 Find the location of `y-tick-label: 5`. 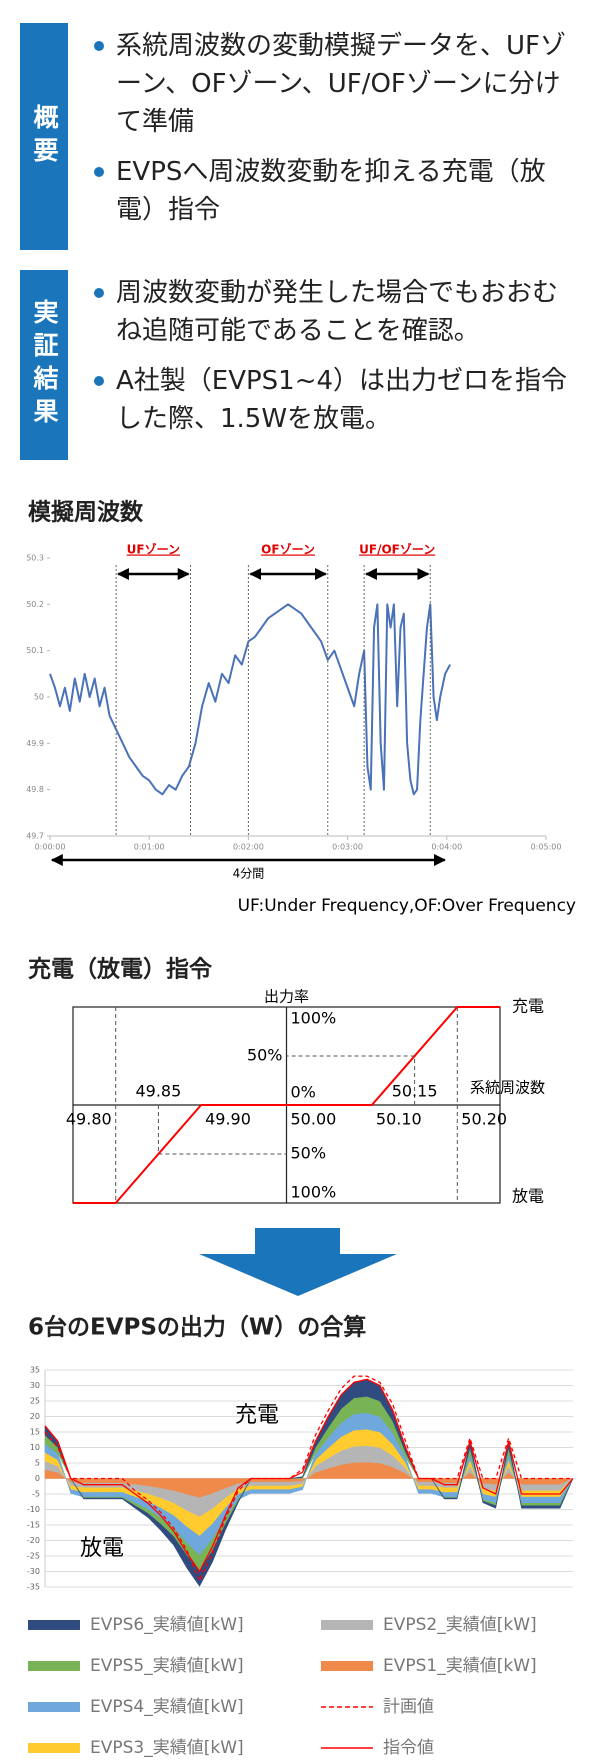

y-tick-label: 5 is located at coordinates (37, 1463).